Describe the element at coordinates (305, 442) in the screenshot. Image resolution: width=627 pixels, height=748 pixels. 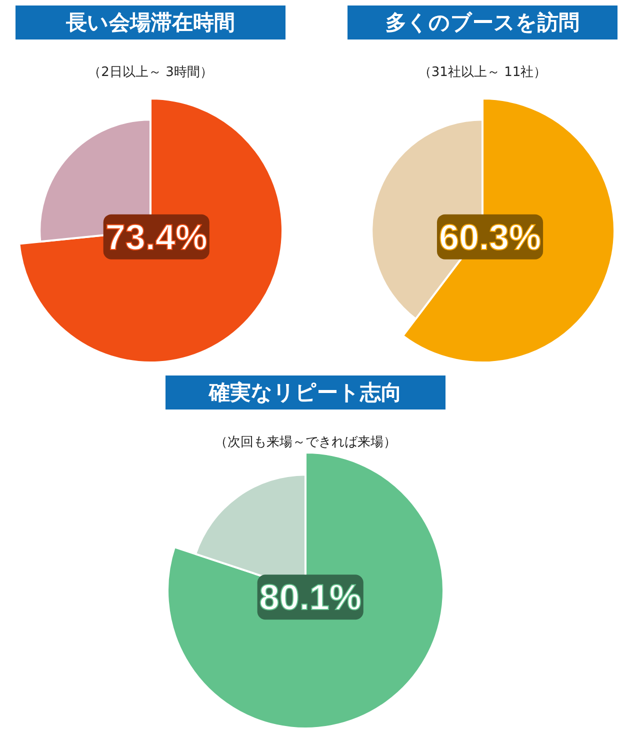
I see `chart-subtitle: （次回も来場～できれば来場）` at that location.